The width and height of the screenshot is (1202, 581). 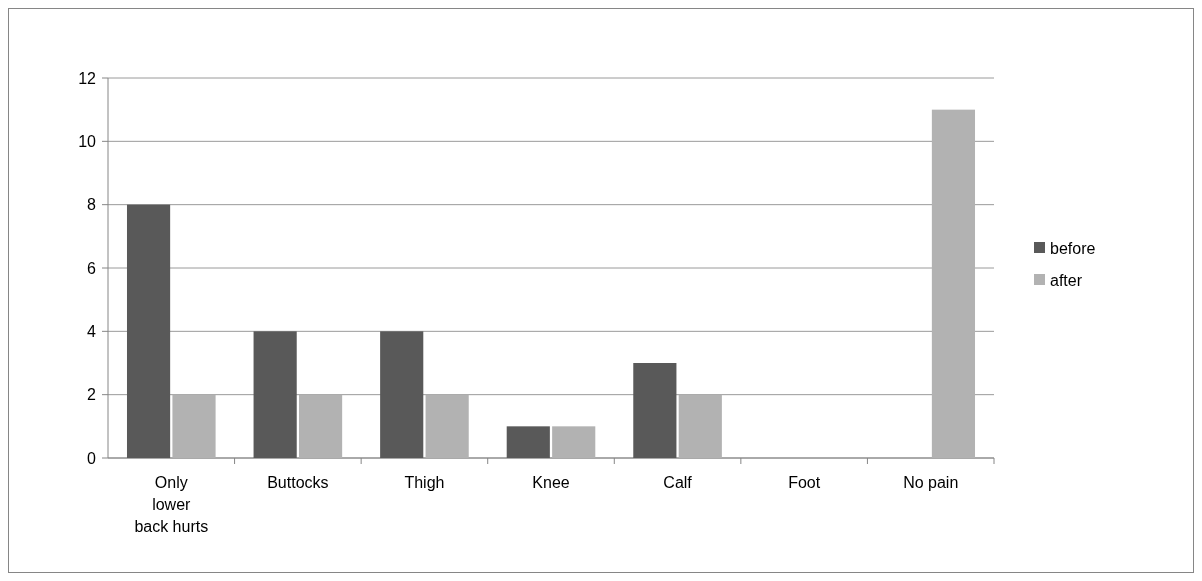 What do you see at coordinates (92, 458) in the screenshot?
I see `y-tick-label: 0` at bounding box center [92, 458].